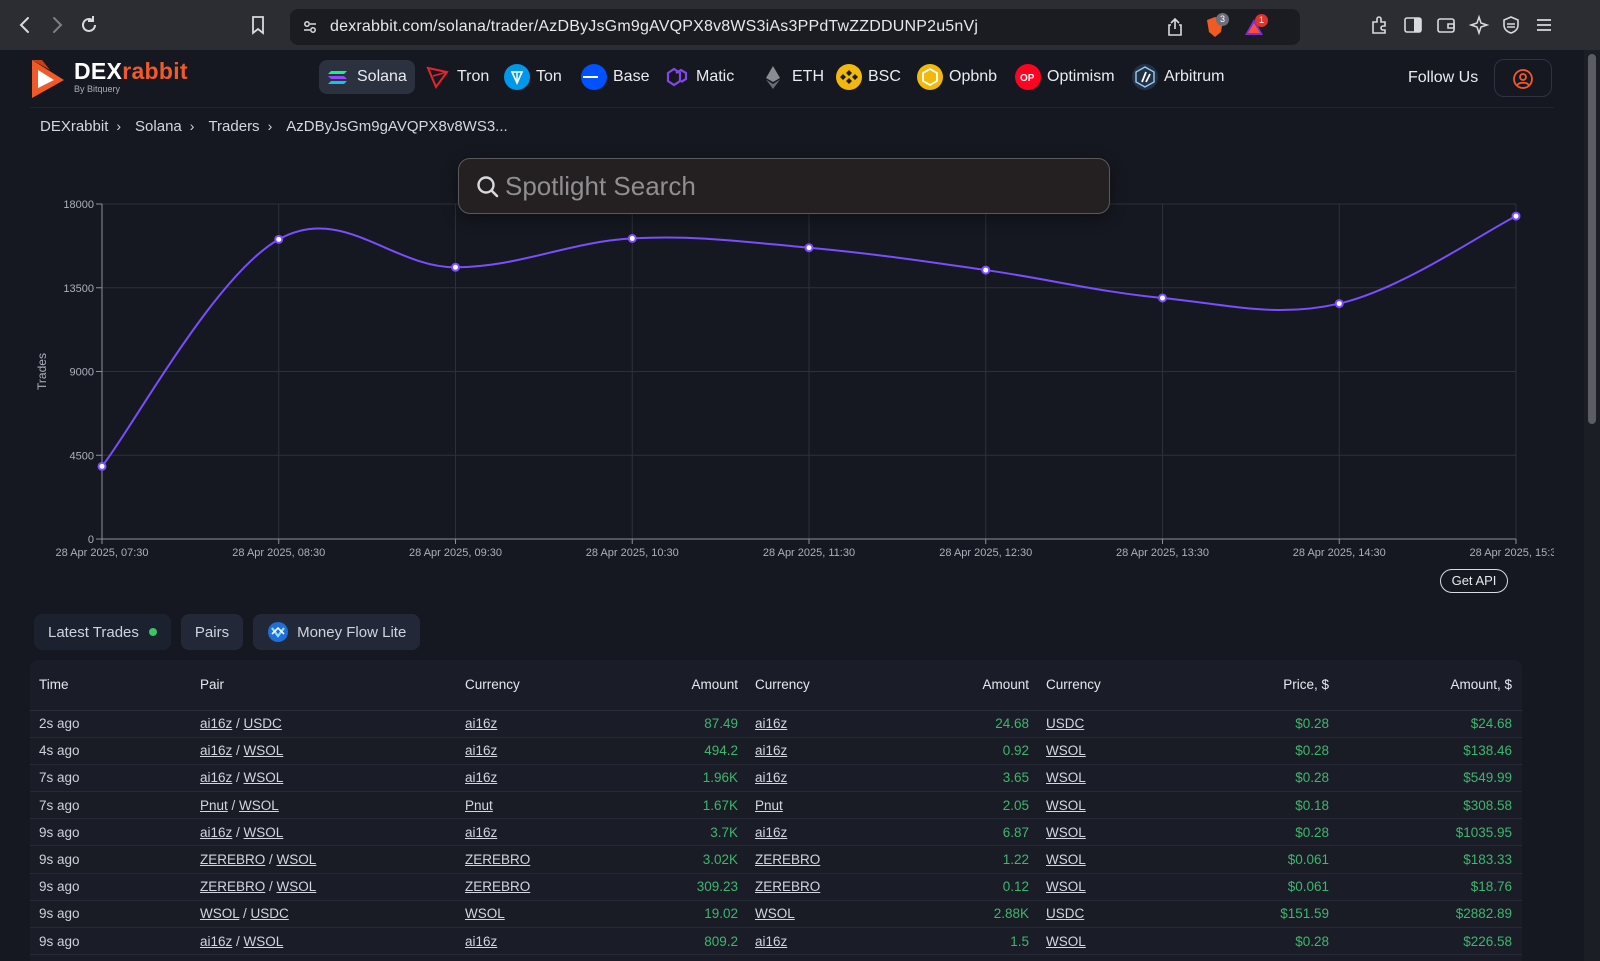 The width and height of the screenshot is (1600, 961). Describe the element at coordinates (1179, 77) in the screenshot. I see `chain-tab-arbitrum: Arbitrum` at that location.